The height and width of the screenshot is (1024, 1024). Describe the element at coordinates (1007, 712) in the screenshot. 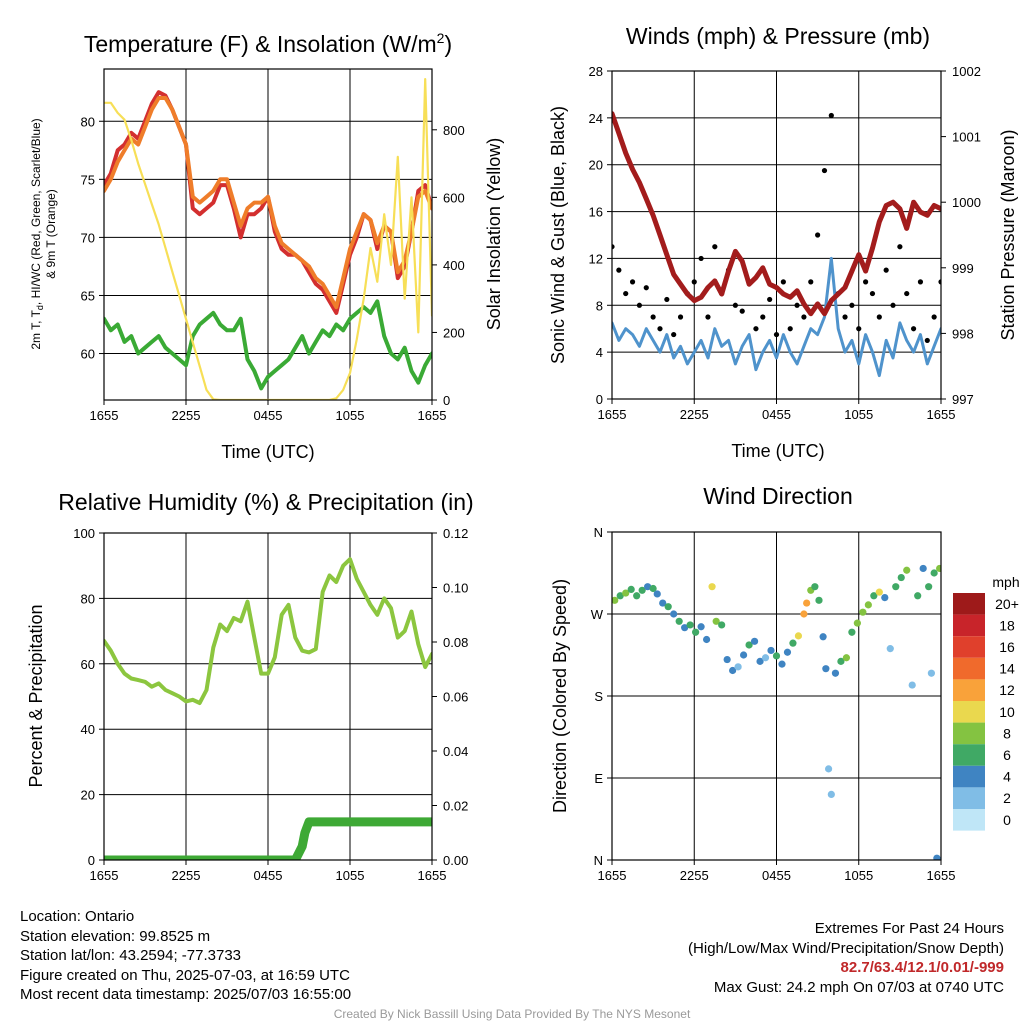

I see `colorbar-label: 10` at that location.